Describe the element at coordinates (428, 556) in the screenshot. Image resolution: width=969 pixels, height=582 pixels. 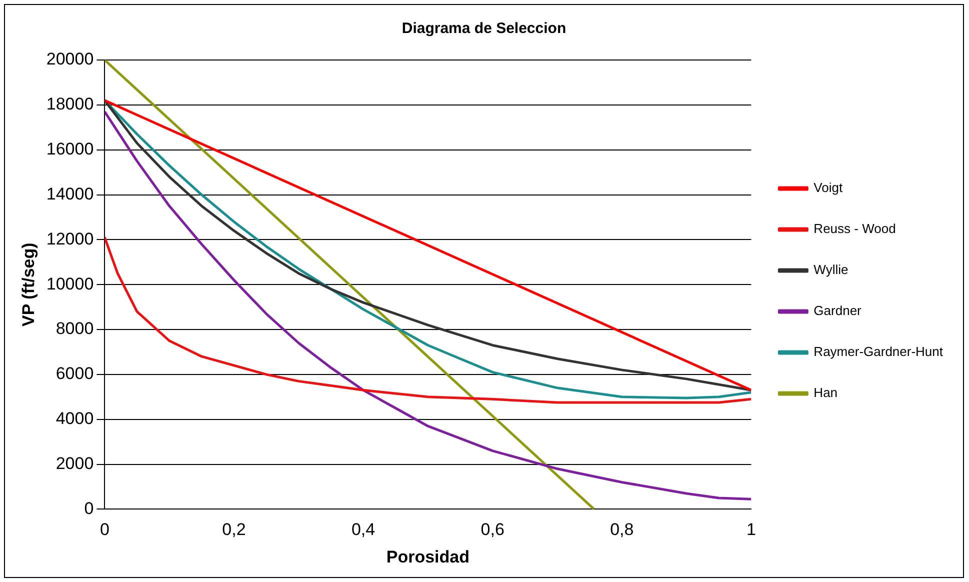
I see `x-axis-title: Porosidad` at that location.